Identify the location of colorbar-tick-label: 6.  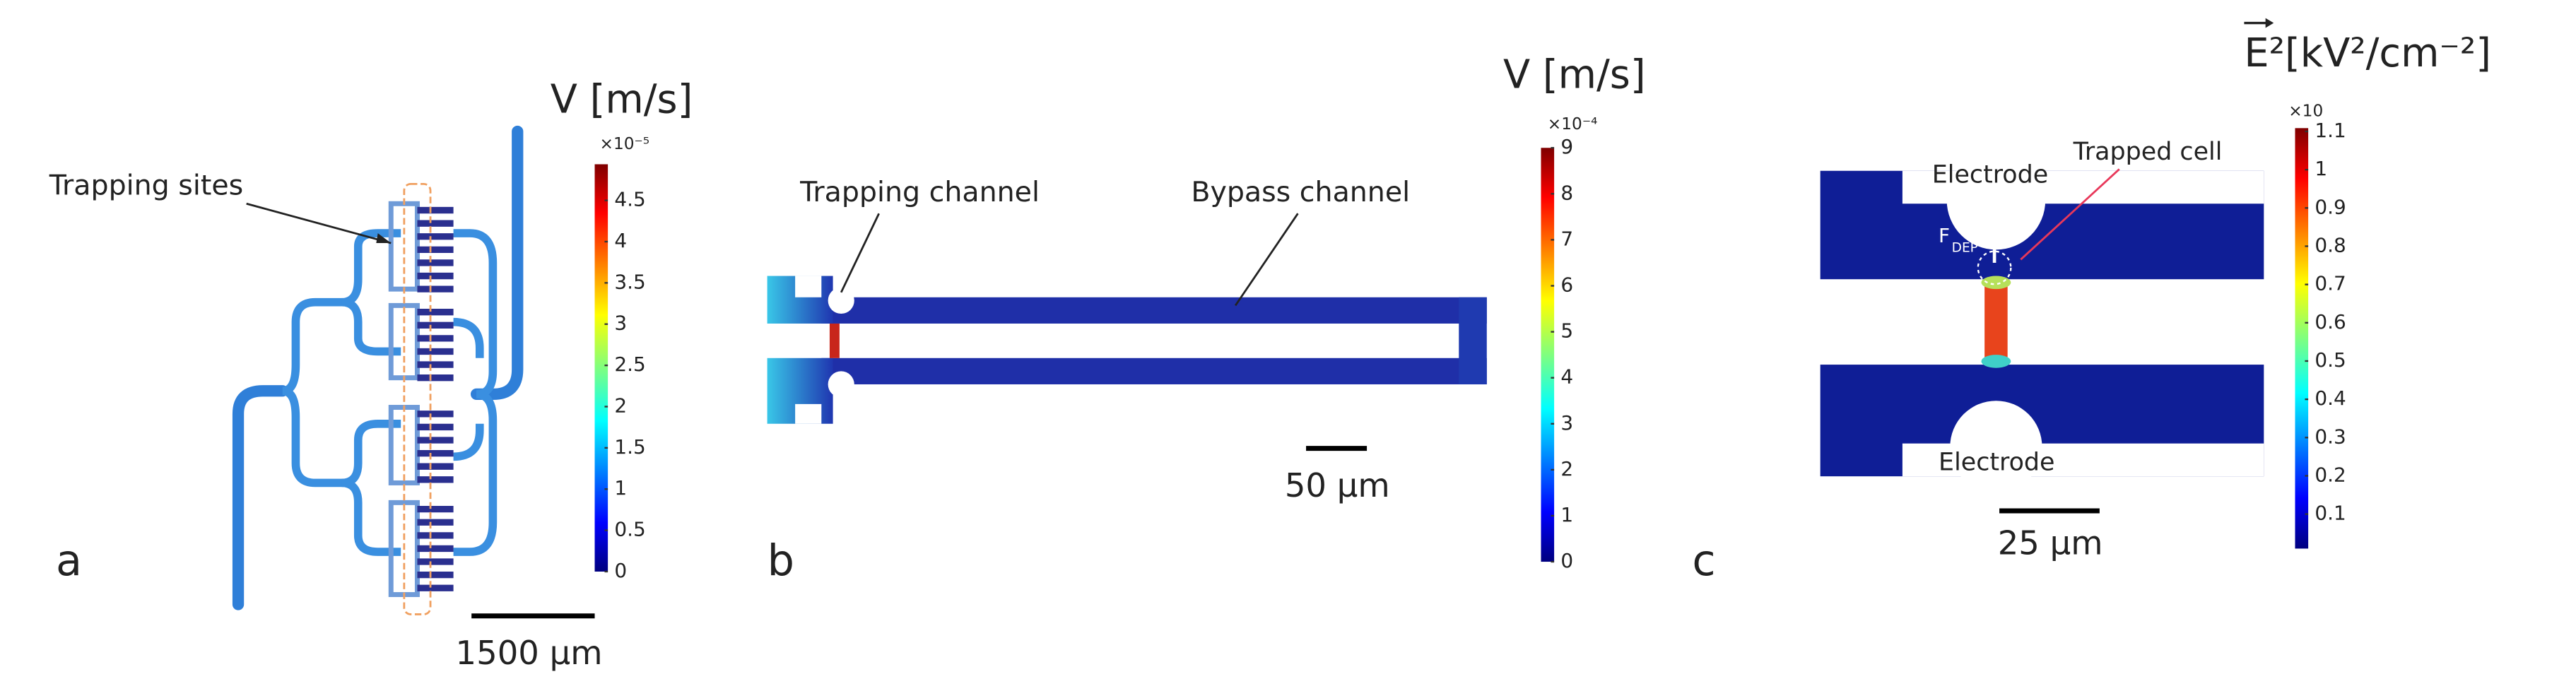
(1566, 285).